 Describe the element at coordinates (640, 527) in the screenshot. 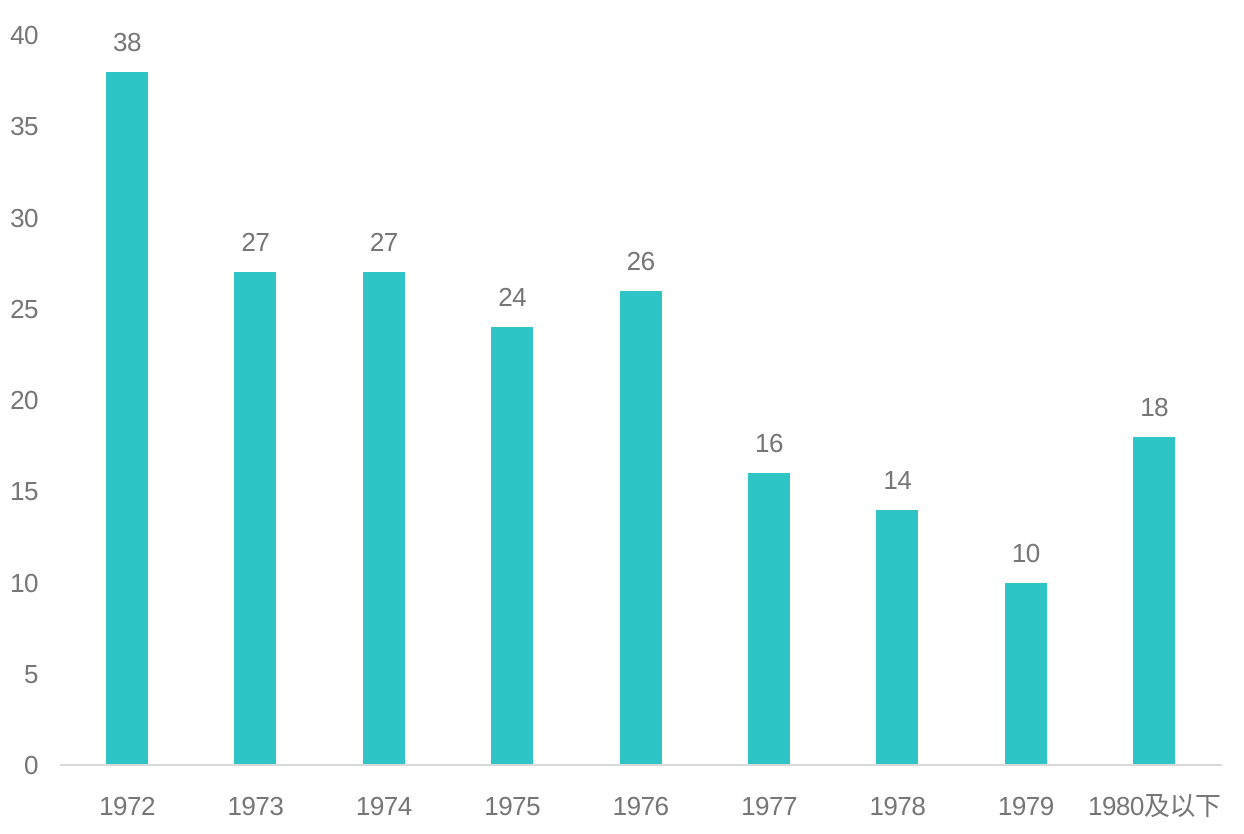

I see `bar-1976` at that location.